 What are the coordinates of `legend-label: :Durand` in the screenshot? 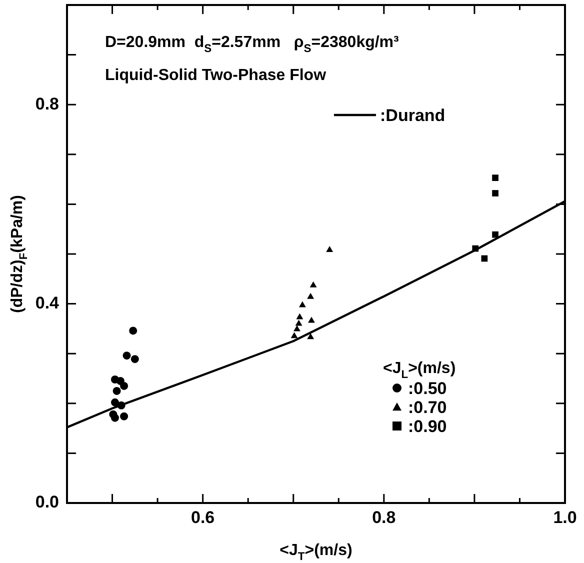 It's located at (413, 115).